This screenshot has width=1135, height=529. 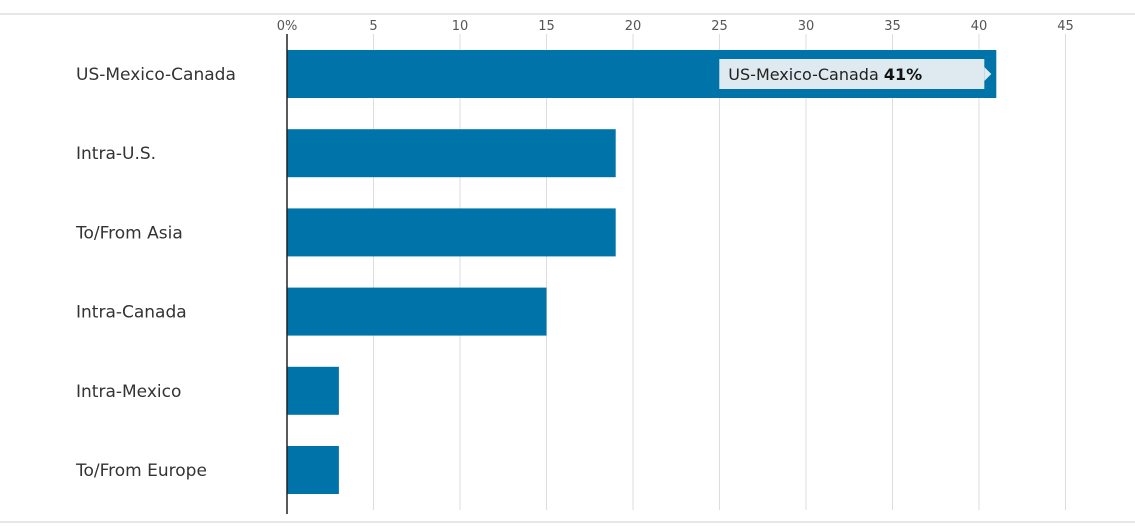 I want to click on bar-to-from-europe, so click(x=313, y=470).